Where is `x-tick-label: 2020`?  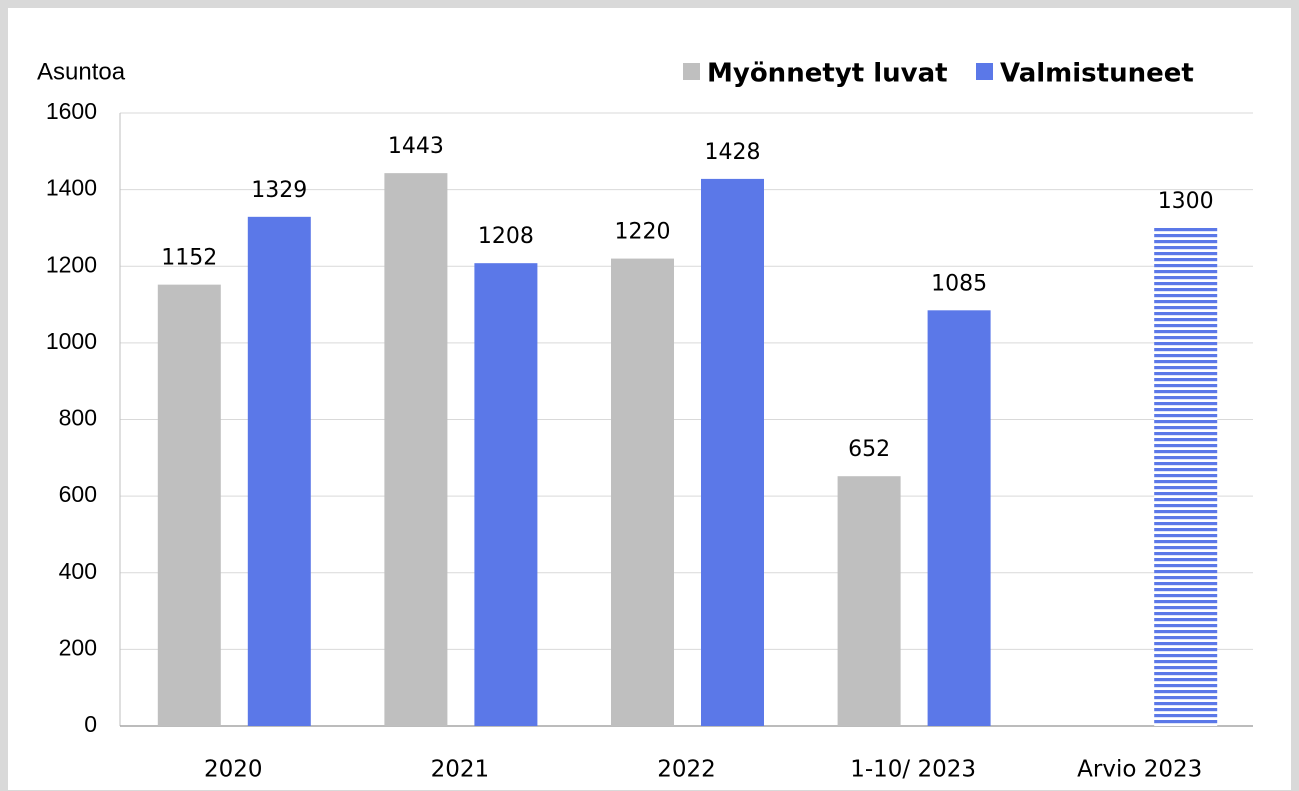
x-tick-label: 2020 is located at coordinates (233, 770).